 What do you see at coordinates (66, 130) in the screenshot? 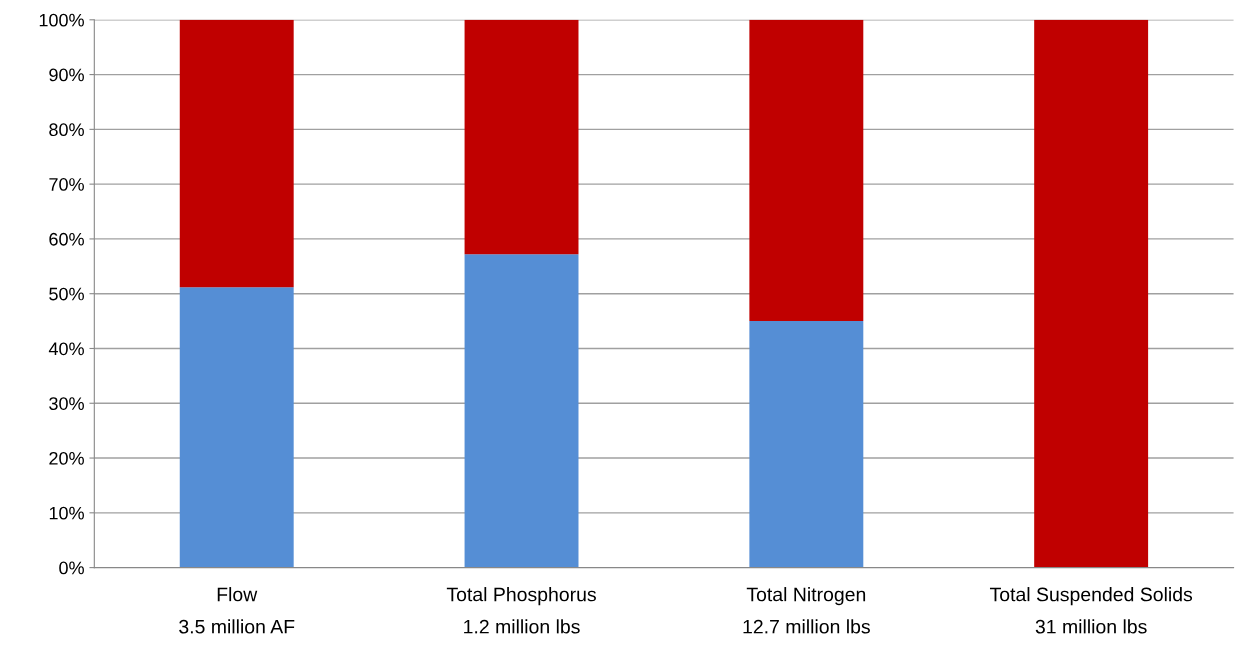
I see `y-tick-label: 80%` at bounding box center [66, 130].